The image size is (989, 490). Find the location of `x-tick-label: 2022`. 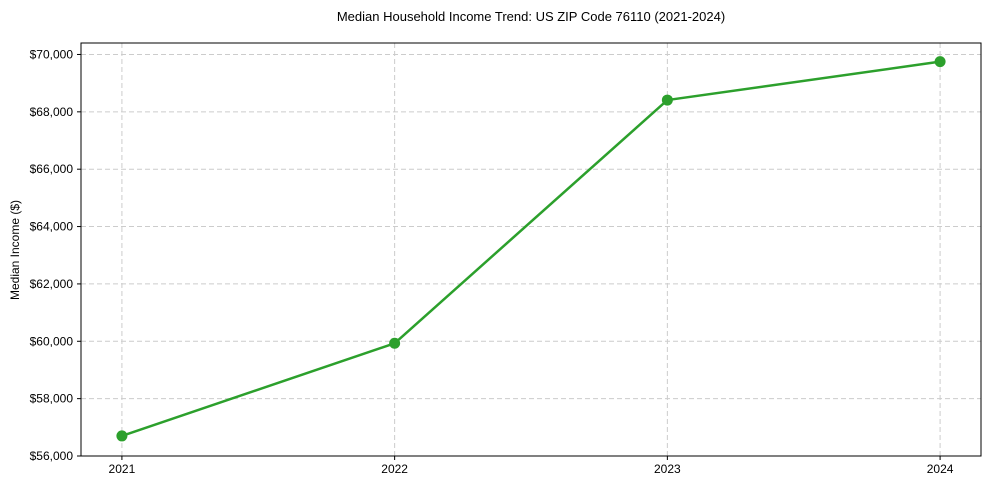

x-tick-label: 2022 is located at coordinates (394, 469).